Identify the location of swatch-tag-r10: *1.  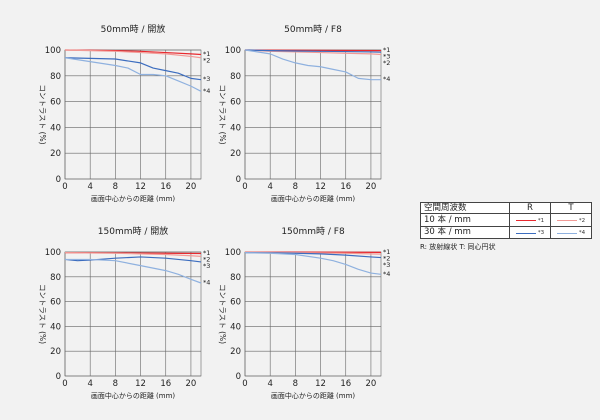
(541, 220).